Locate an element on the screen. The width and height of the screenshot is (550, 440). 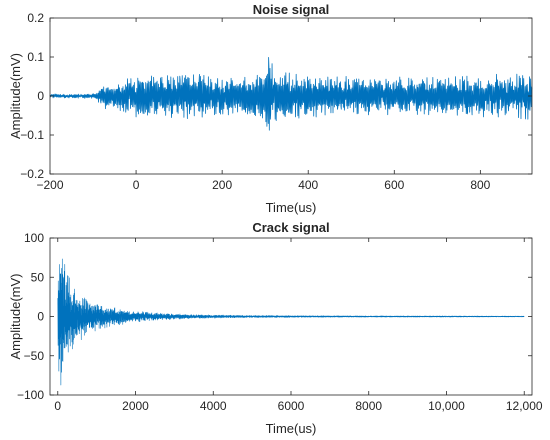
crack-y-tick-label: 100 is located at coordinates (34, 238).